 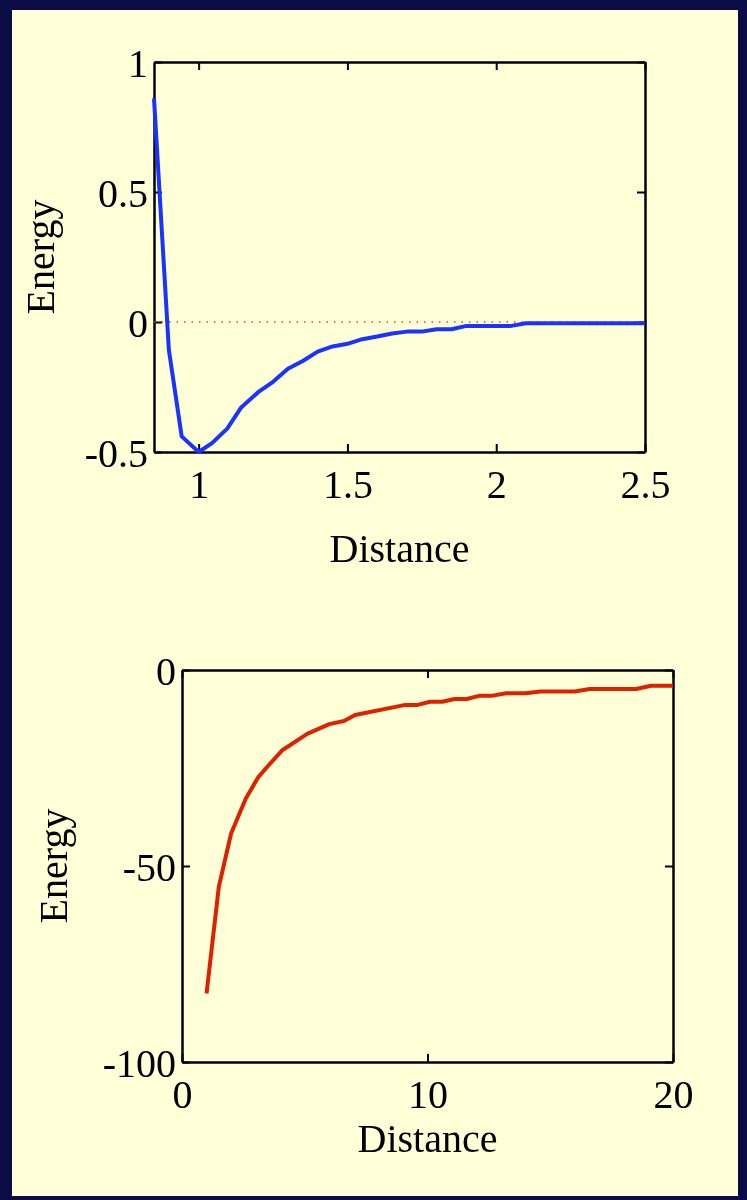 I want to click on x-tick-label: 20, so click(x=673, y=1095).